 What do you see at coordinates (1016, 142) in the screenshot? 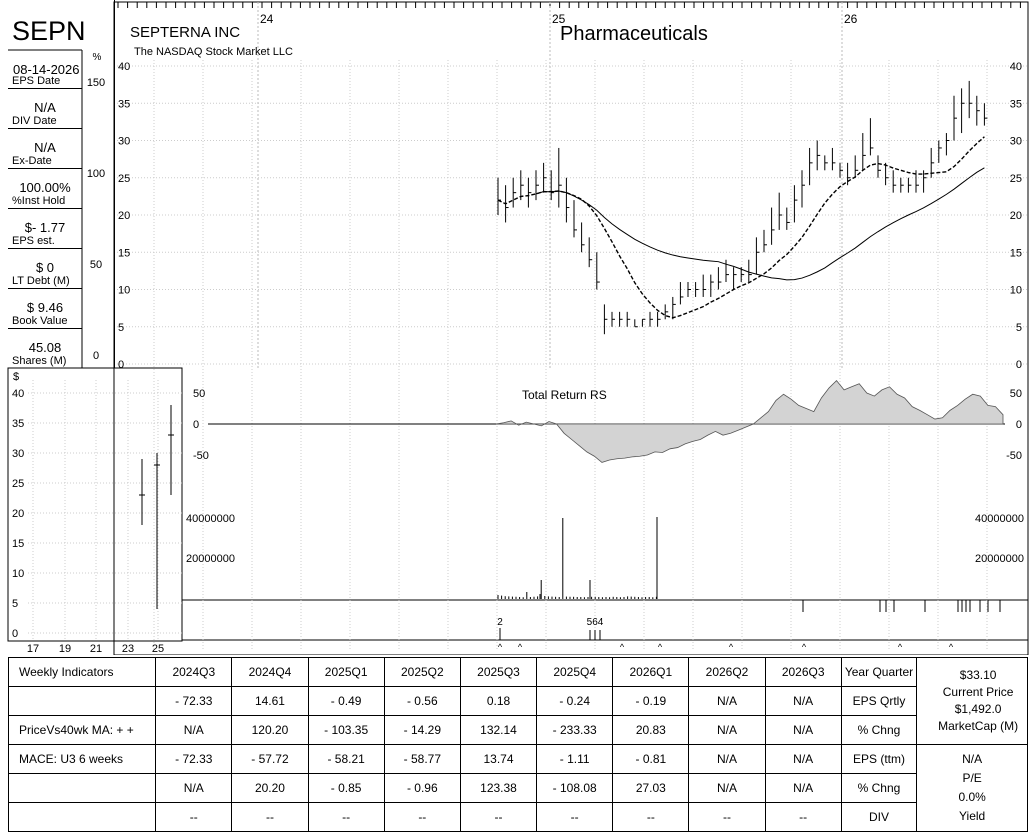
I see `price-tick-right: 30` at bounding box center [1016, 142].